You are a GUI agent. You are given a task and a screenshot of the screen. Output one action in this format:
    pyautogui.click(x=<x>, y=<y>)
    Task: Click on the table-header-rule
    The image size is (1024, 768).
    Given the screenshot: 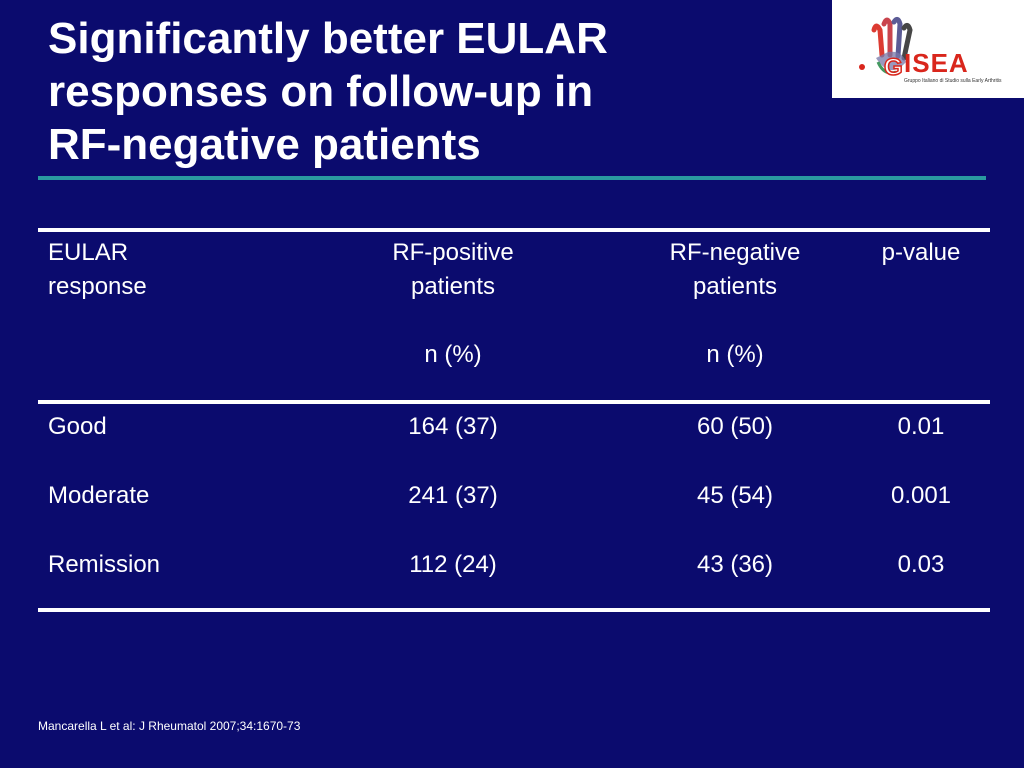 What is the action you would take?
    pyautogui.click(x=514, y=402)
    